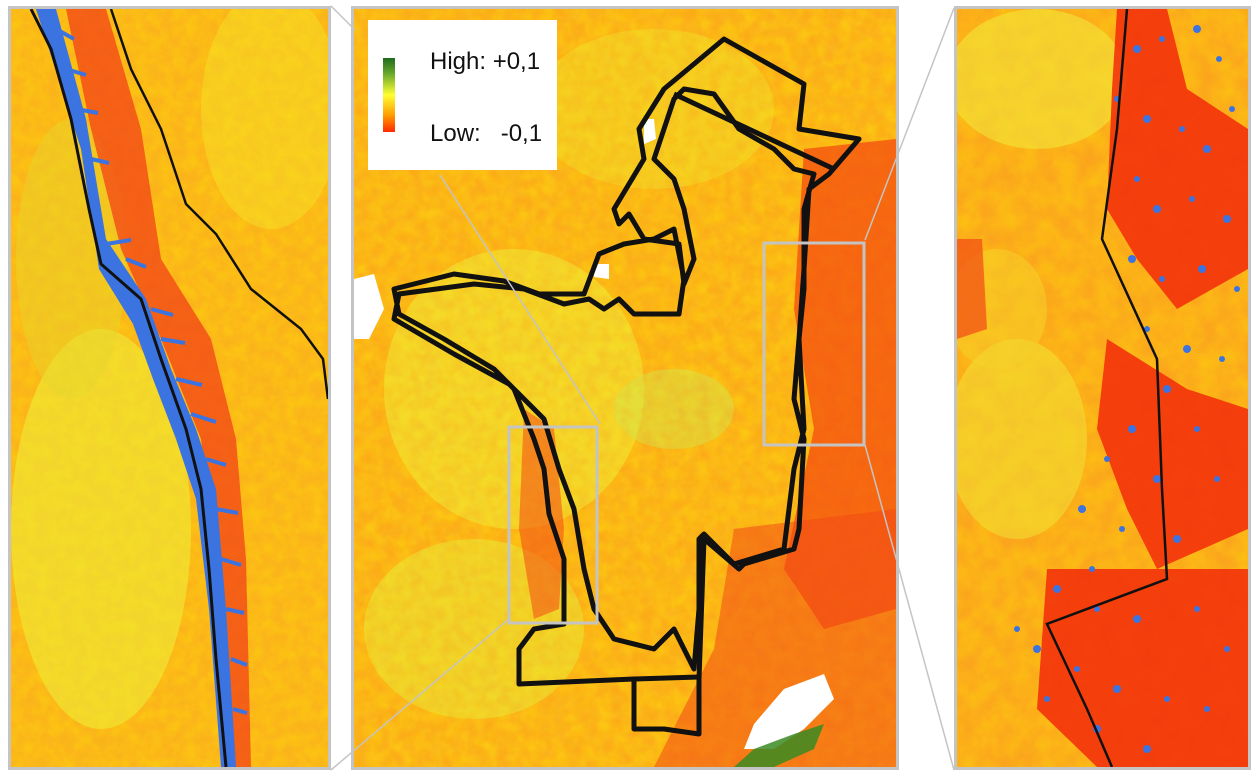  Describe the element at coordinates (486, 133) in the screenshot. I see `legend-low-label: Low: -0,1` at that location.